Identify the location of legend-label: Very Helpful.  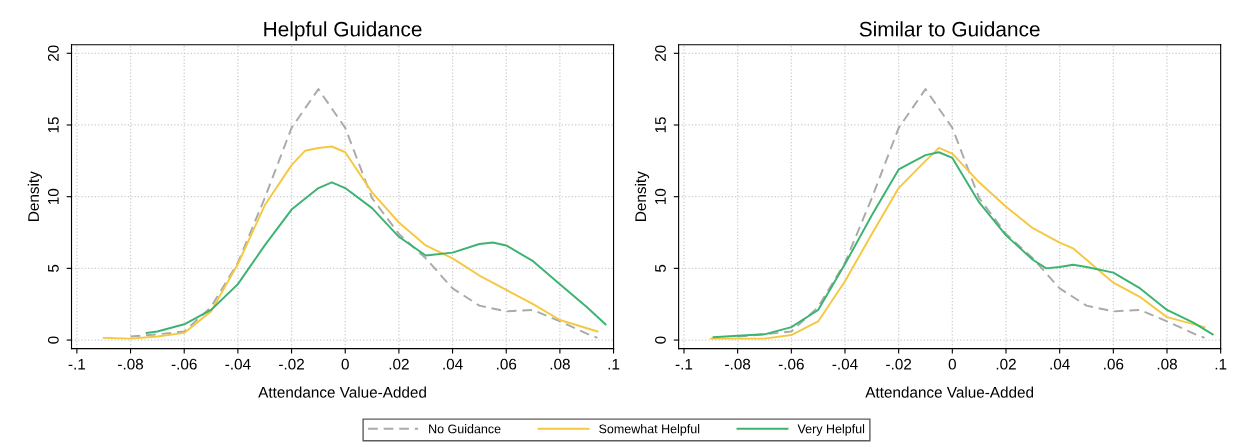
(831, 430).